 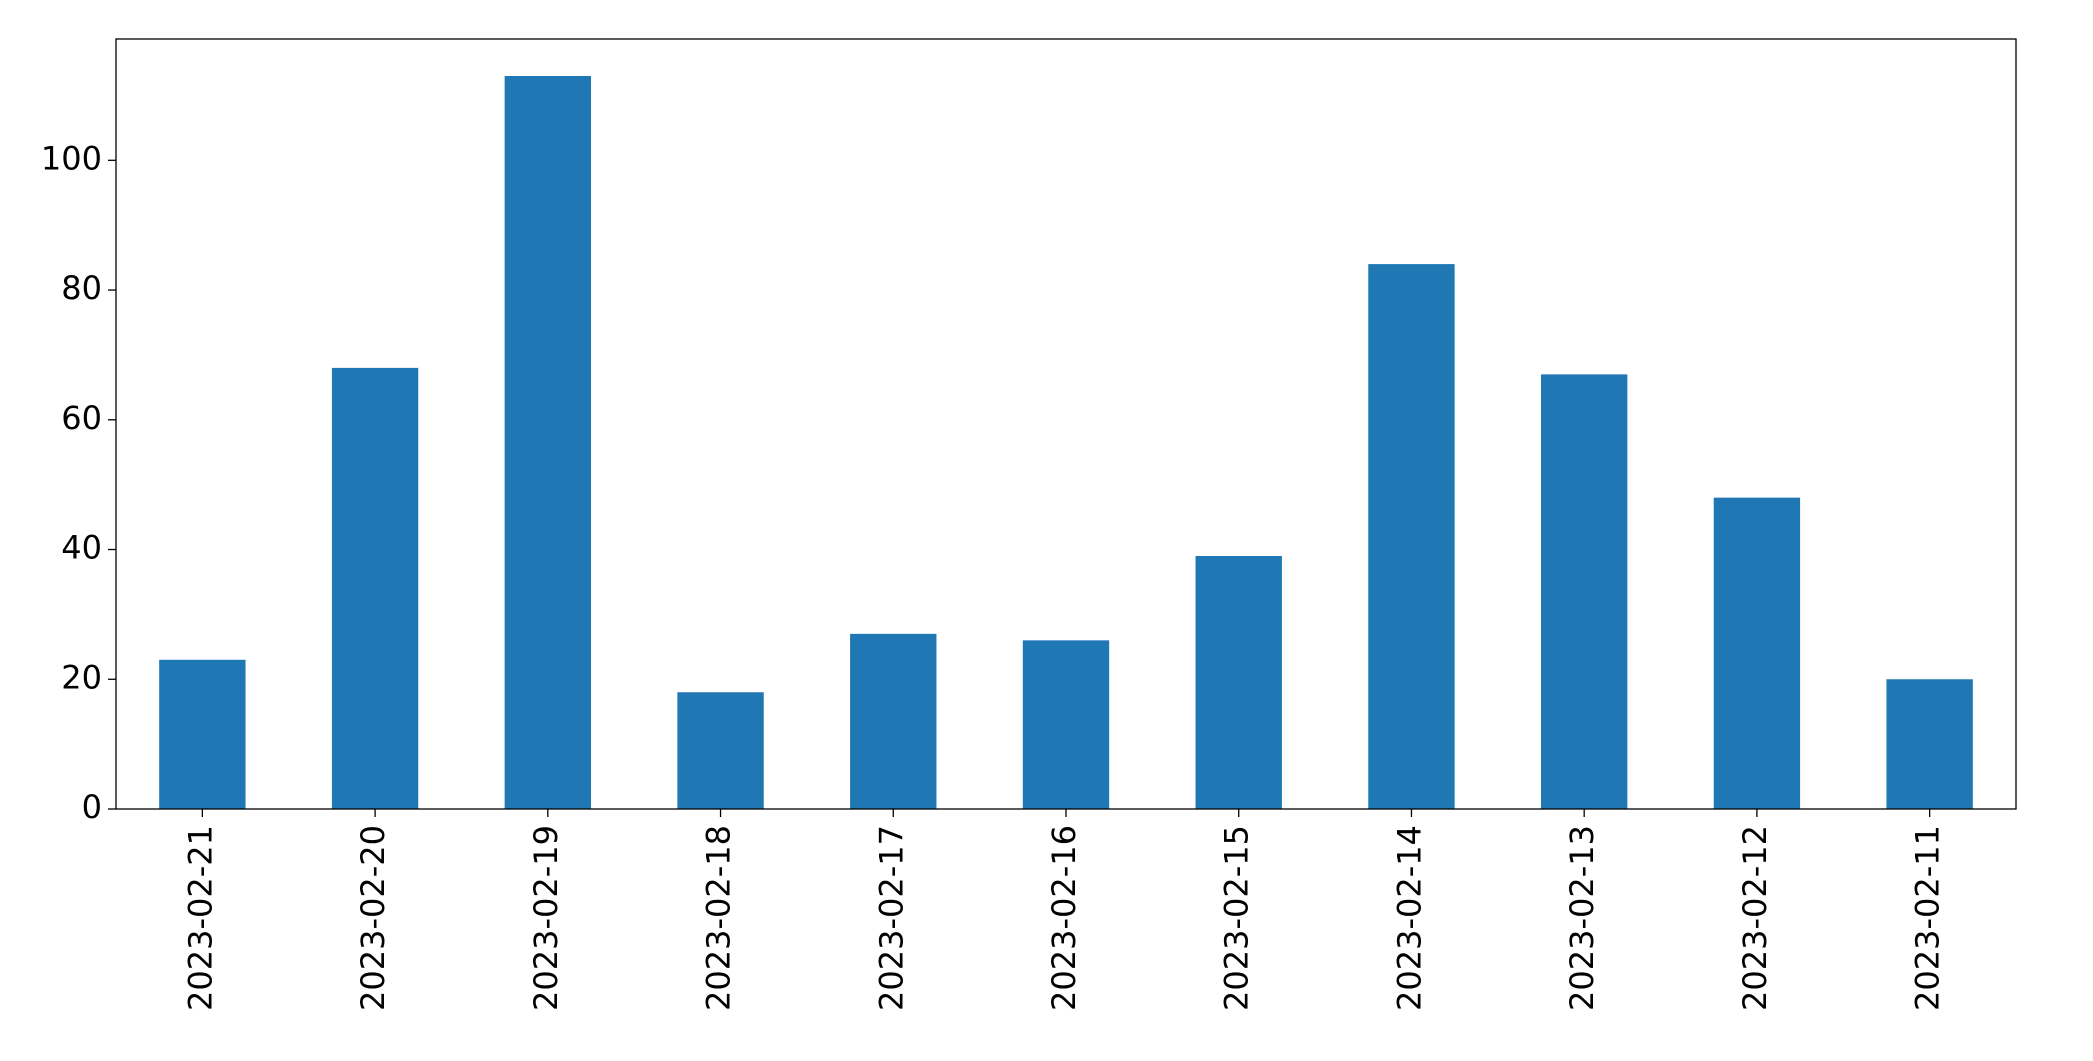 I want to click on x-tick-label: 2023-02-21, so click(x=200, y=918).